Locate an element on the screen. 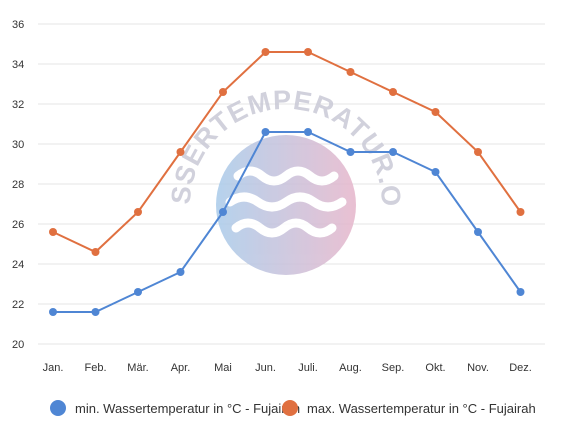  x-tick-label: Aug. is located at coordinates (350, 368).